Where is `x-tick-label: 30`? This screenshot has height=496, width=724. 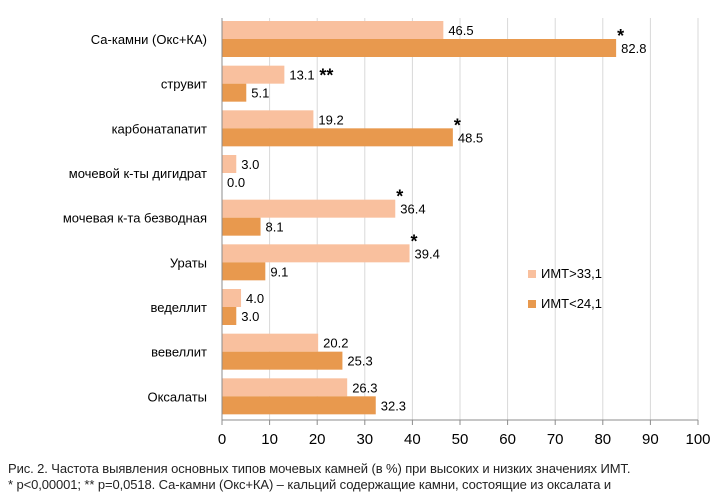 x-tick-label: 30 is located at coordinates (364, 439).